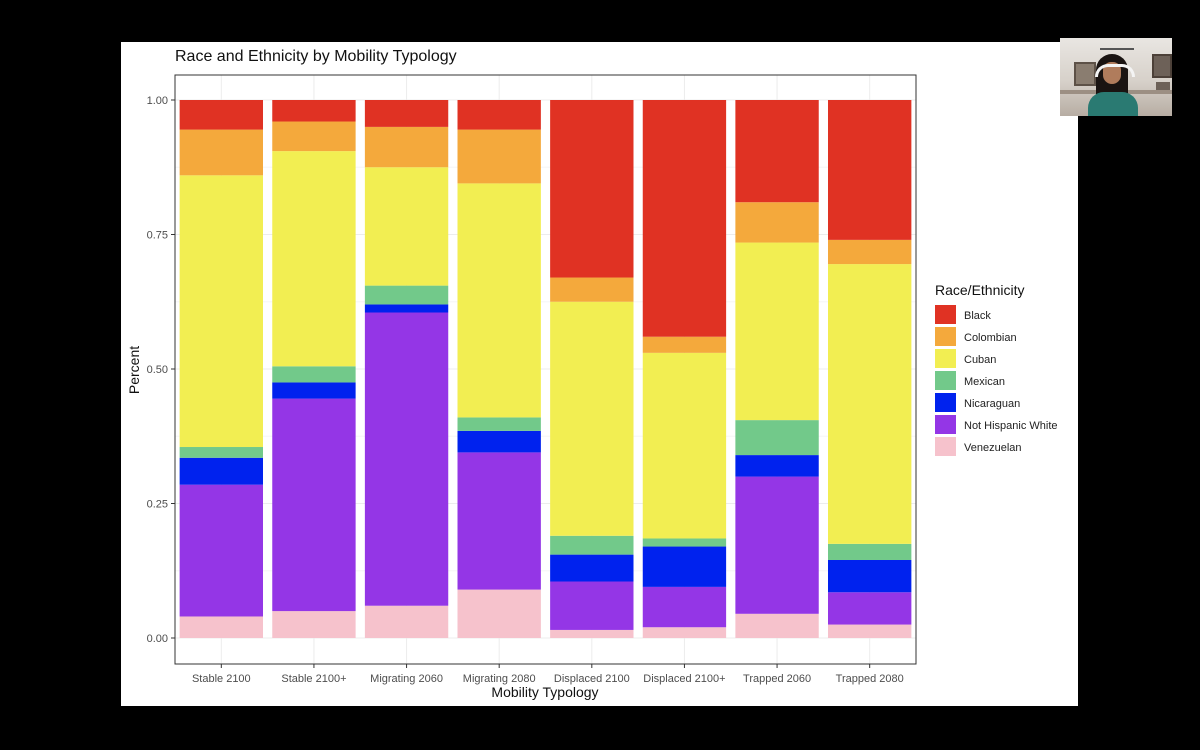 The image size is (1200, 750). What do you see at coordinates (316, 56) in the screenshot?
I see `chart-title: Race and Ethnicity by Mobility Typology` at bounding box center [316, 56].